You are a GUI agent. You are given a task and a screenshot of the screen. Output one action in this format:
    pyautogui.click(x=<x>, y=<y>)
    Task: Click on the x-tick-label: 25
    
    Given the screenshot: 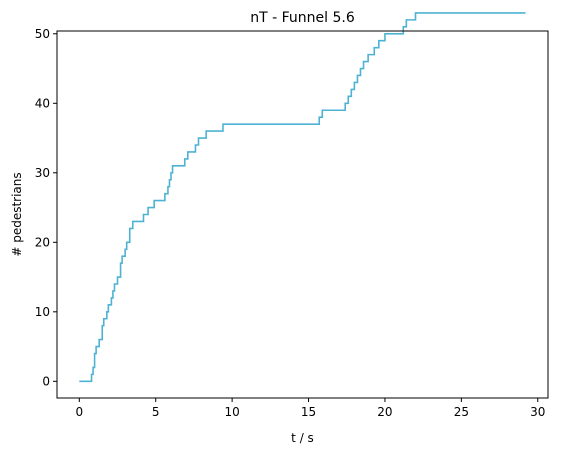 What is the action you would take?
    pyautogui.click(x=461, y=412)
    